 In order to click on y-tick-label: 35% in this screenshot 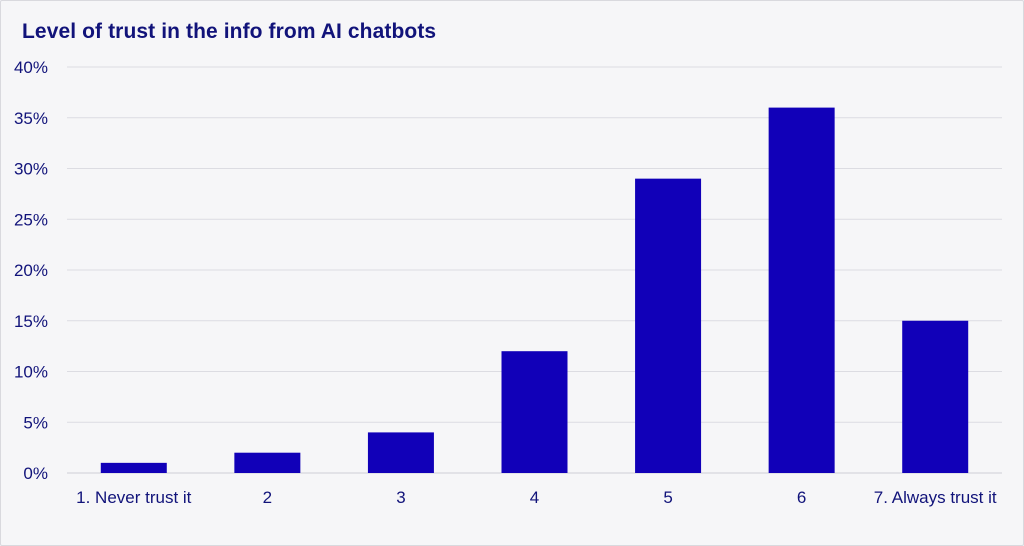, I will do `click(31, 118)`.